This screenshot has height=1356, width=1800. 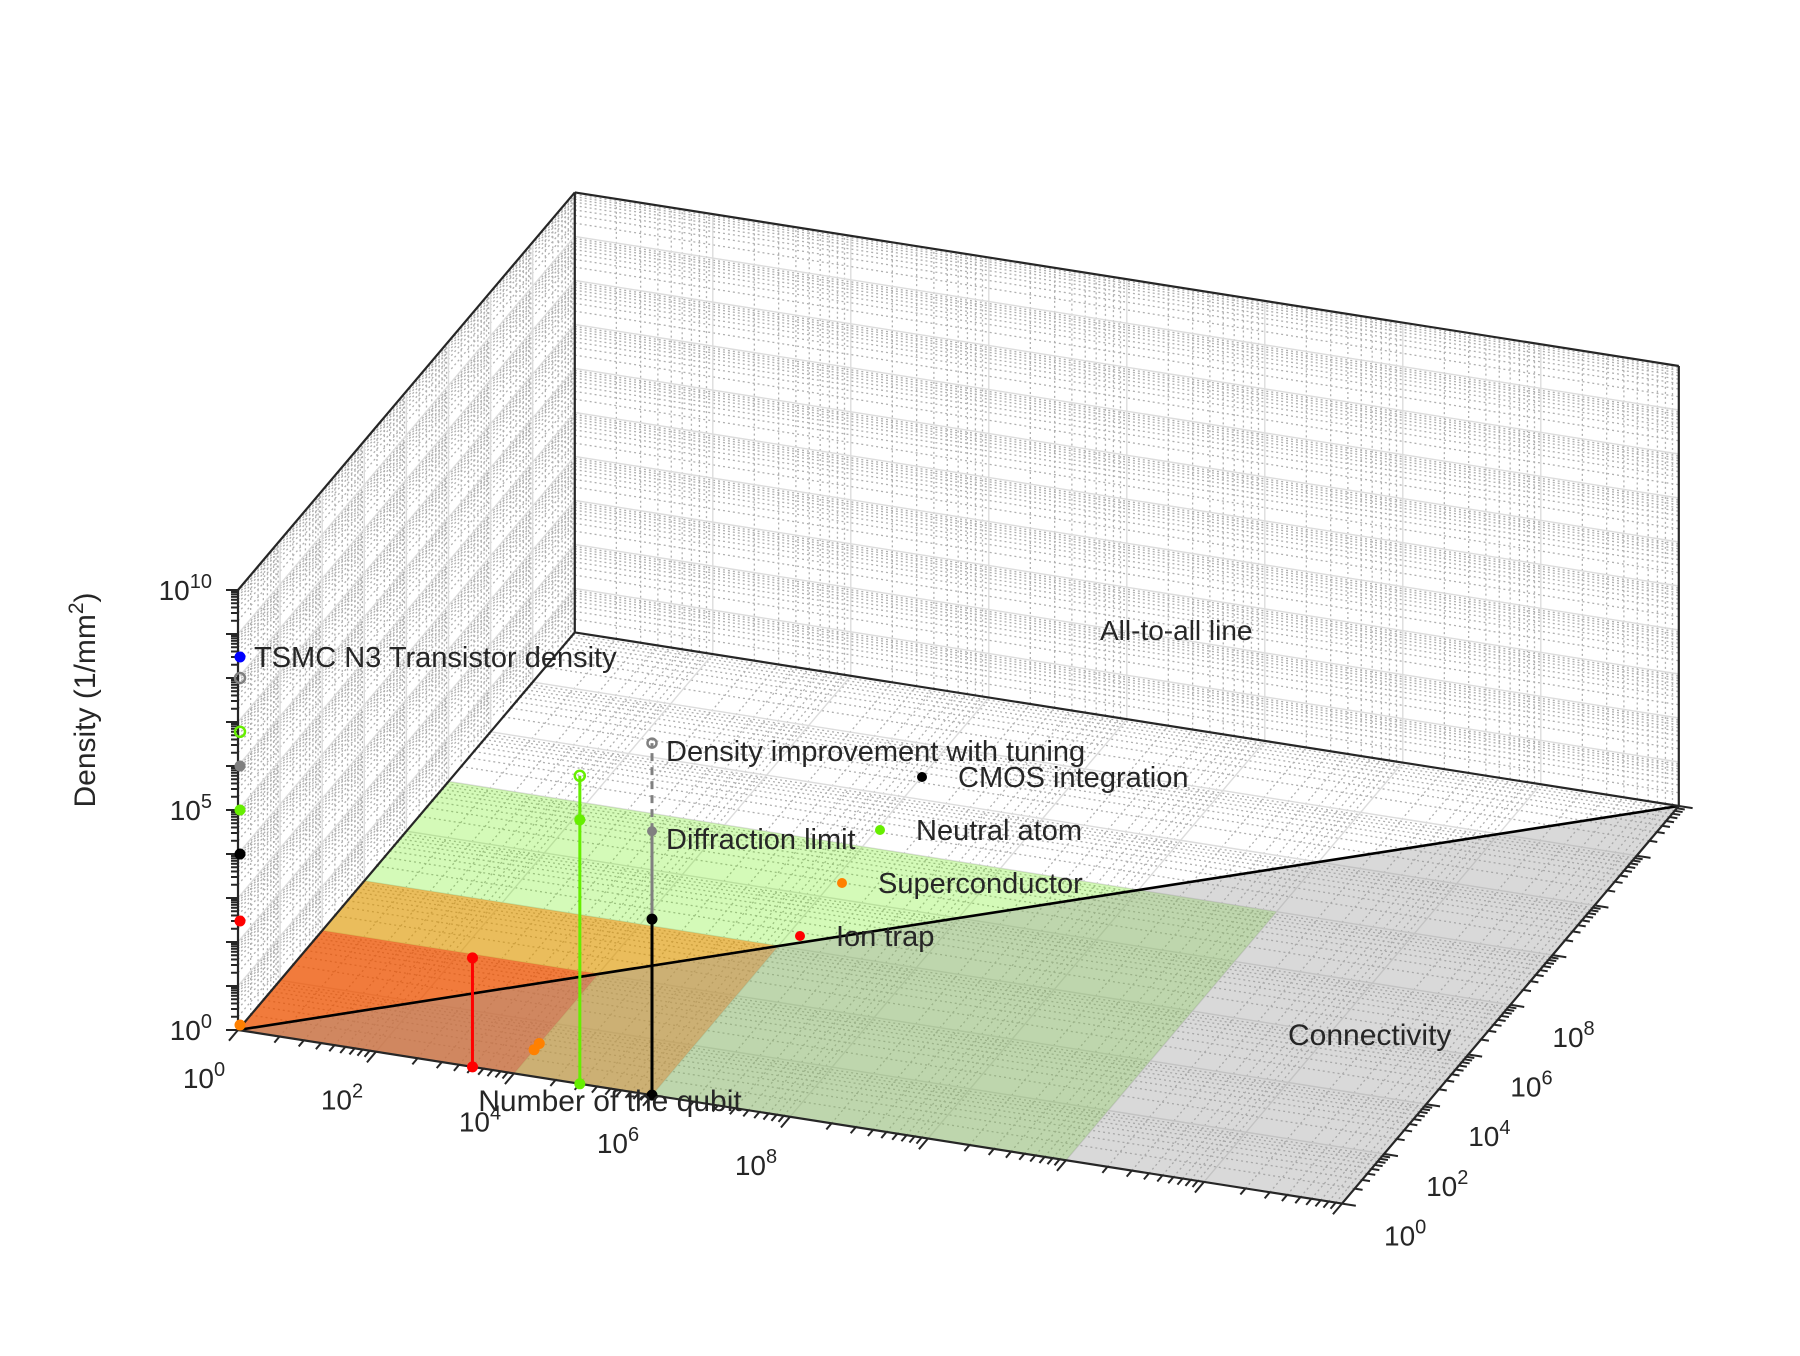 I want to click on data-series, so click(x=445, y=876).